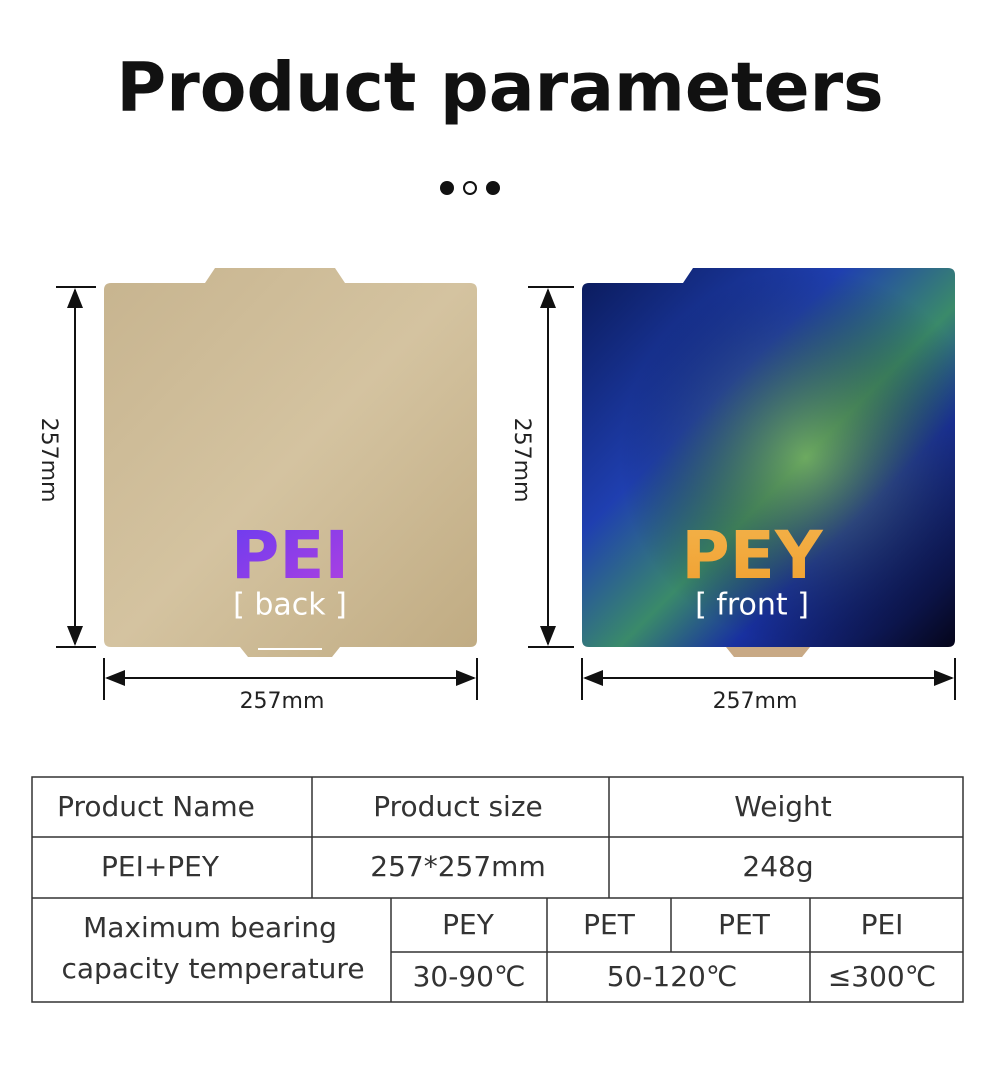 The height and width of the screenshot is (1075, 1000). What do you see at coordinates (470, 188) in the screenshot?
I see `dots` at bounding box center [470, 188].